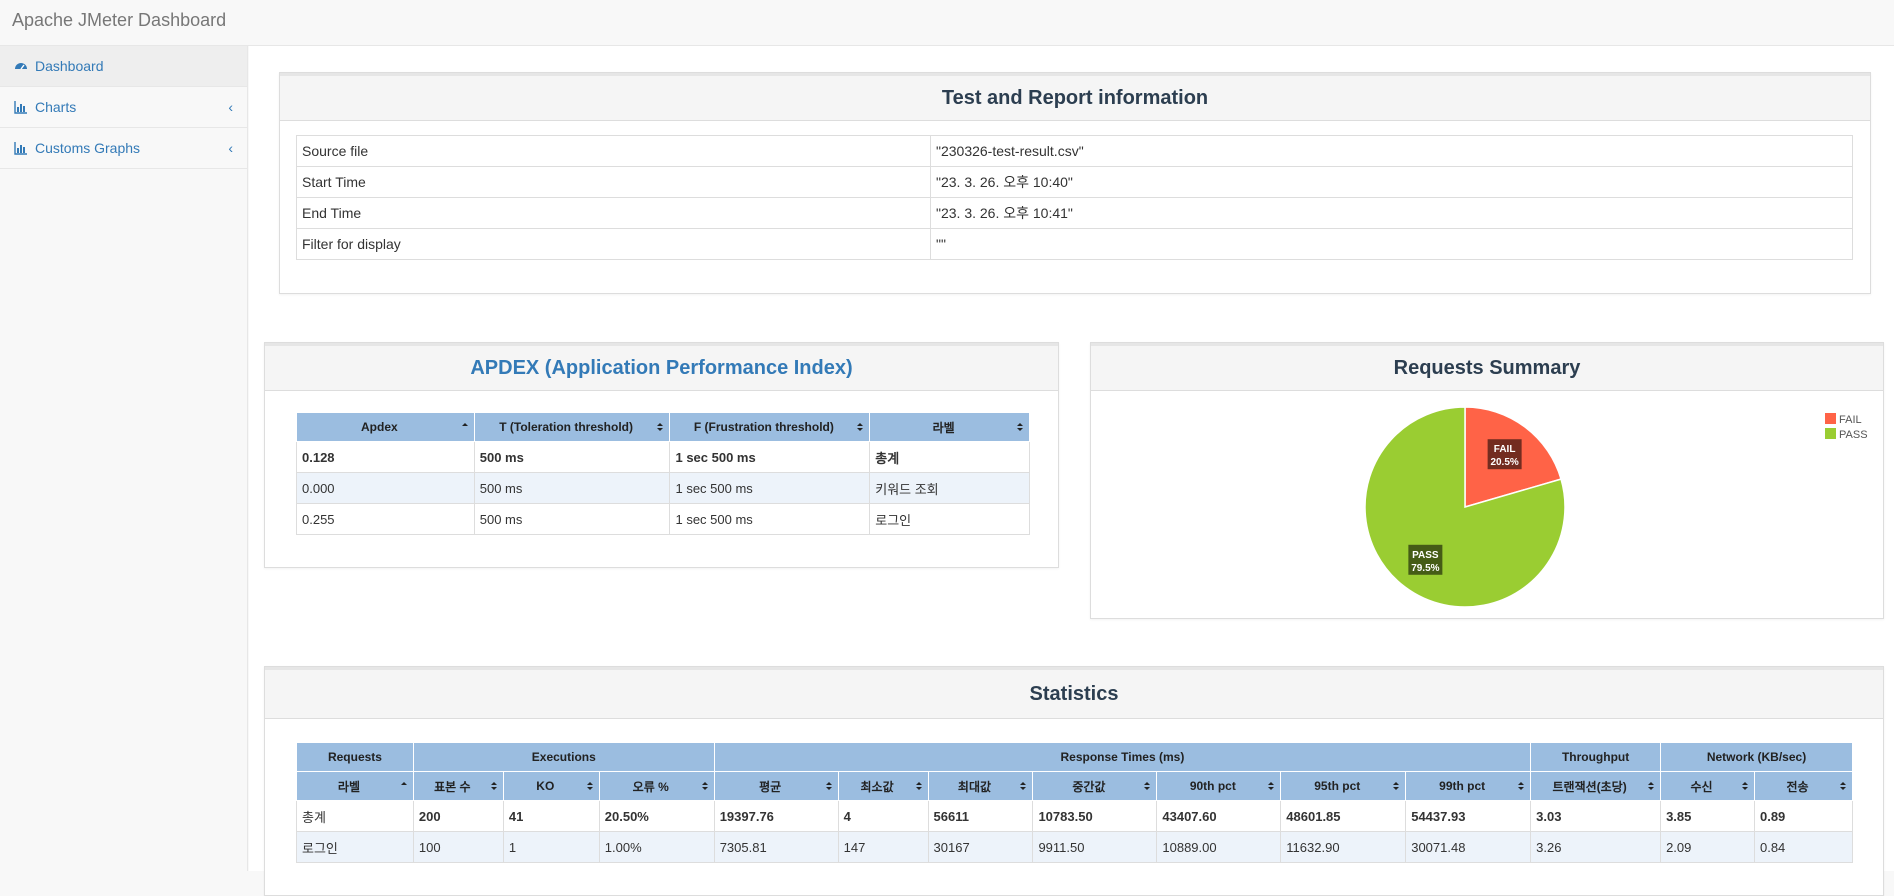  Describe the element at coordinates (1846, 434) in the screenshot. I see `legend-item-pass: PASS` at that location.